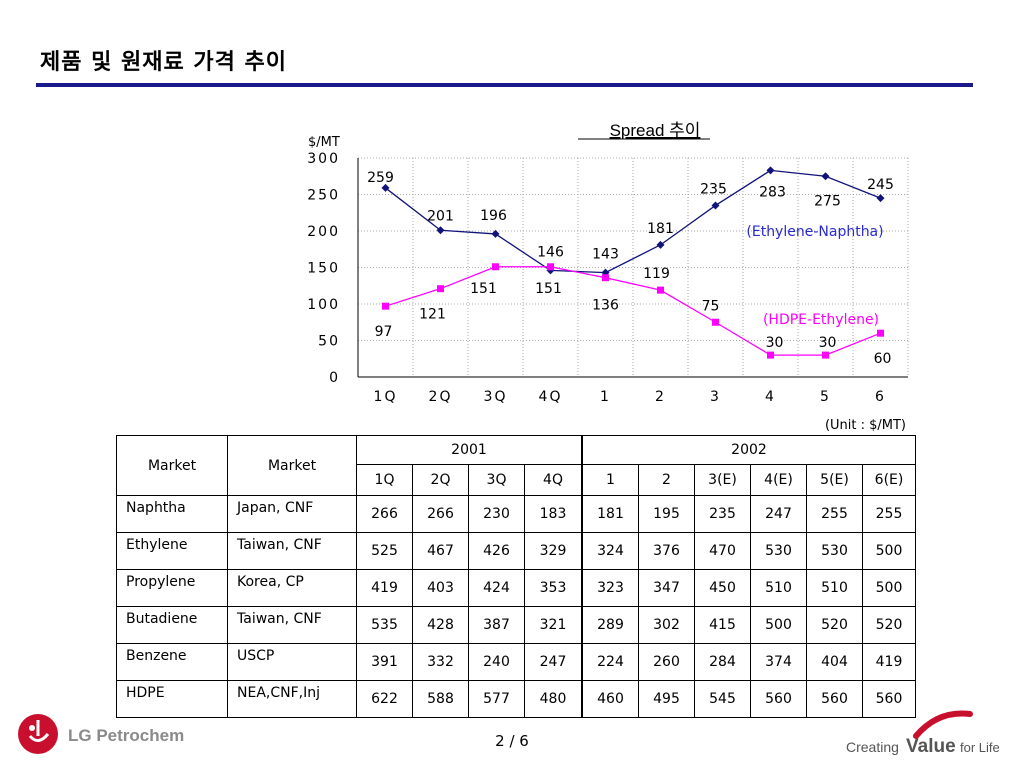  I want to click on product-cell: Naphtha, so click(172, 514).